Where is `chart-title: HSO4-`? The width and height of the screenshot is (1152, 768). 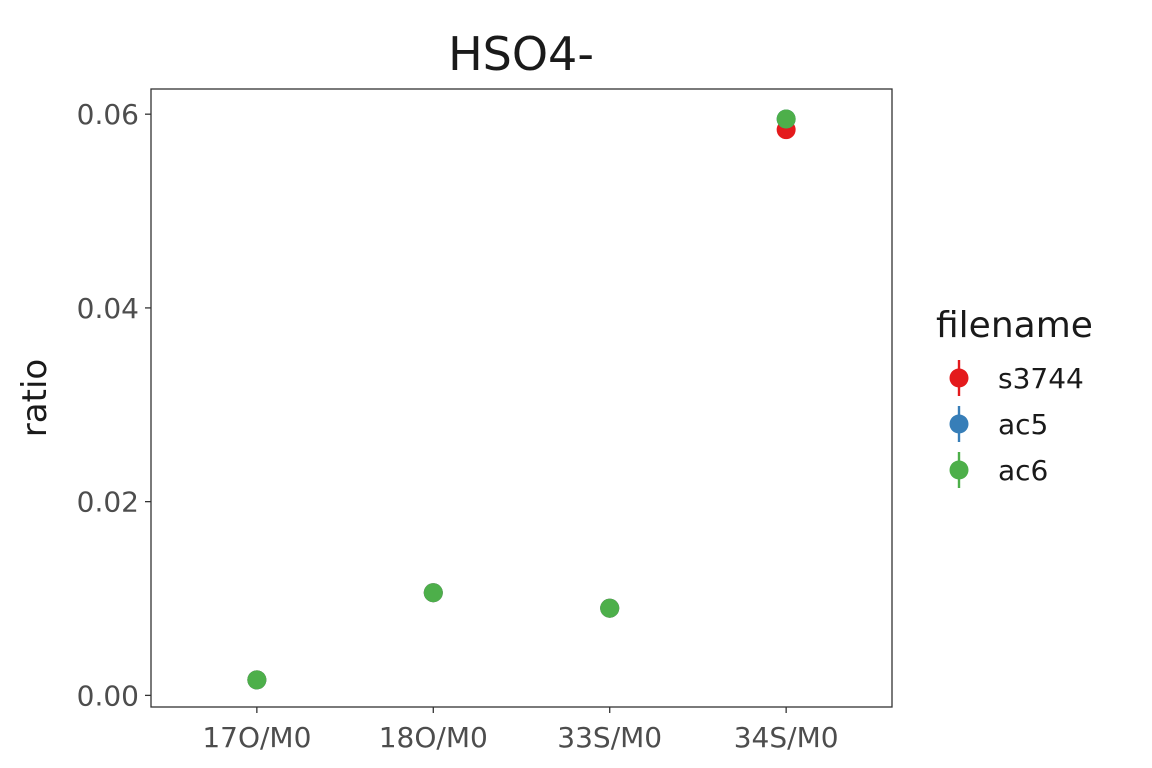 chart-title: HSO4- is located at coordinates (521, 54).